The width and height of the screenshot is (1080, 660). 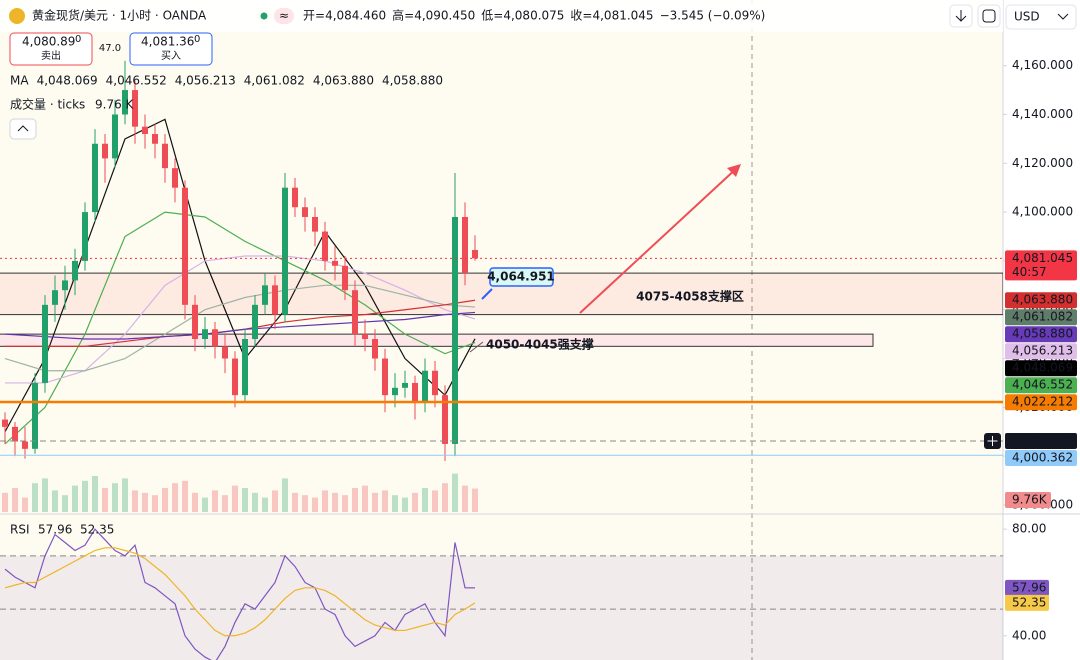 I want to click on buy-price: 4,081.36, so click(x=167, y=42).